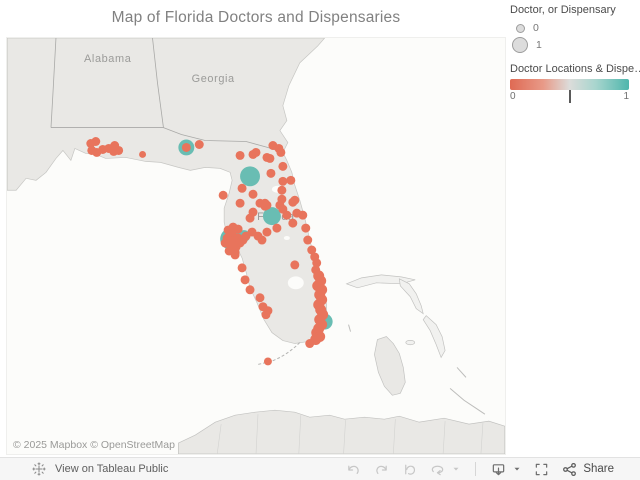  Describe the element at coordinates (563, 10) in the screenshot. I see `size-legend-title: Doctor, or Dispensary` at that location.